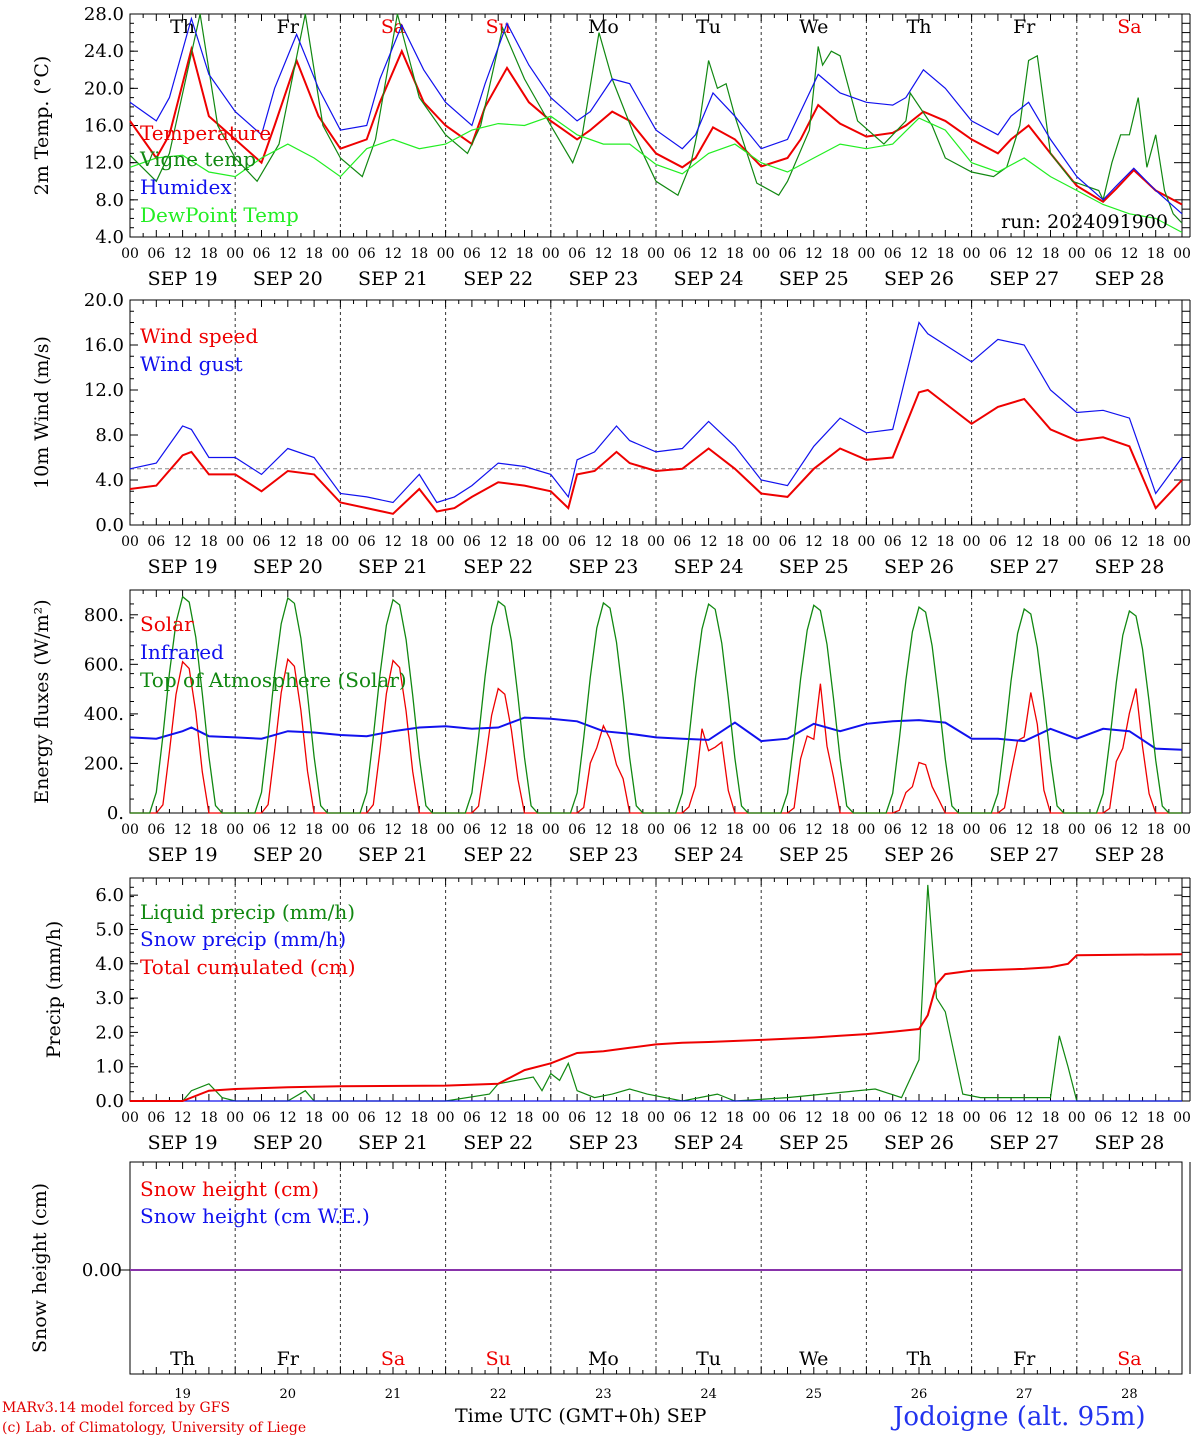  What do you see at coordinates (186, 187) in the screenshot?
I see `panel1-legend-entry: Humidex` at bounding box center [186, 187].